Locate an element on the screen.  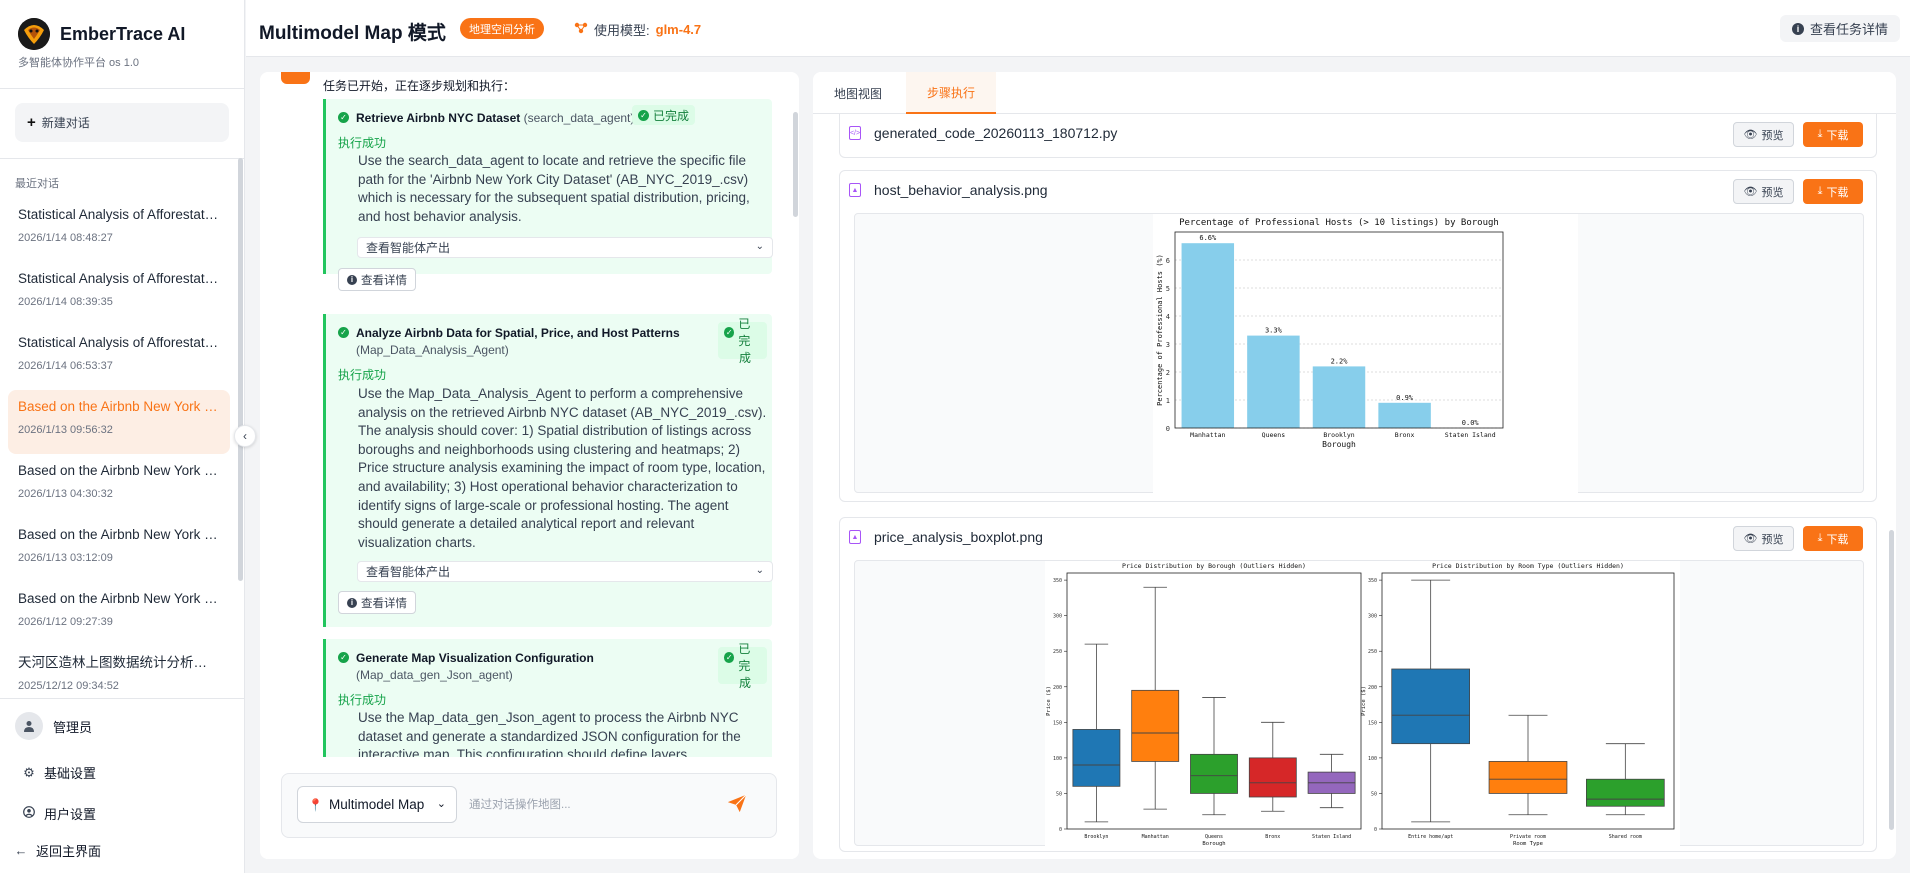
download-label: 下载 is located at coordinates (1837, 192).